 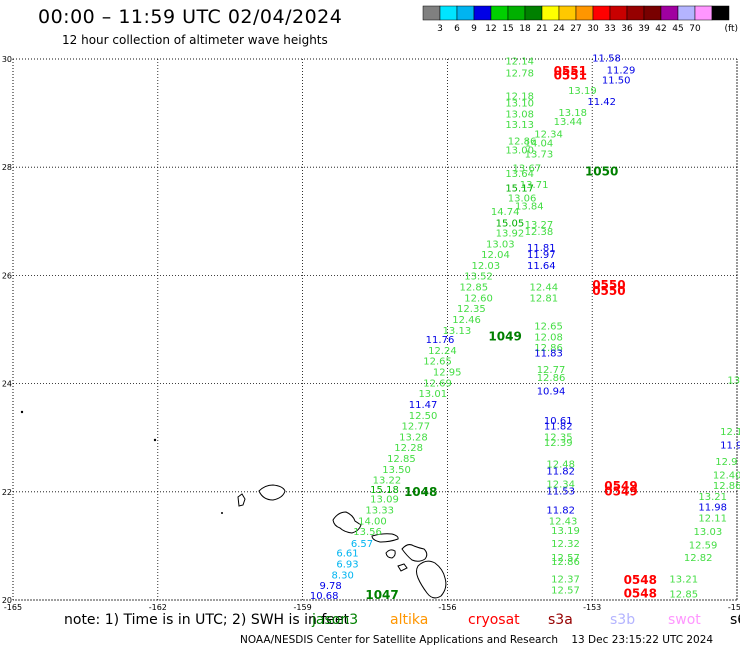 What do you see at coordinates (560, 471) in the screenshot?
I see `swh-reading: 11.82` at bounding box center [560, 471].